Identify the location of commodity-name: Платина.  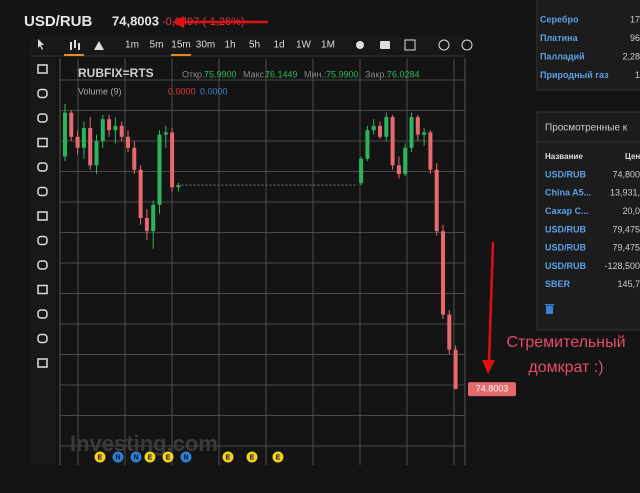
(559, 38).